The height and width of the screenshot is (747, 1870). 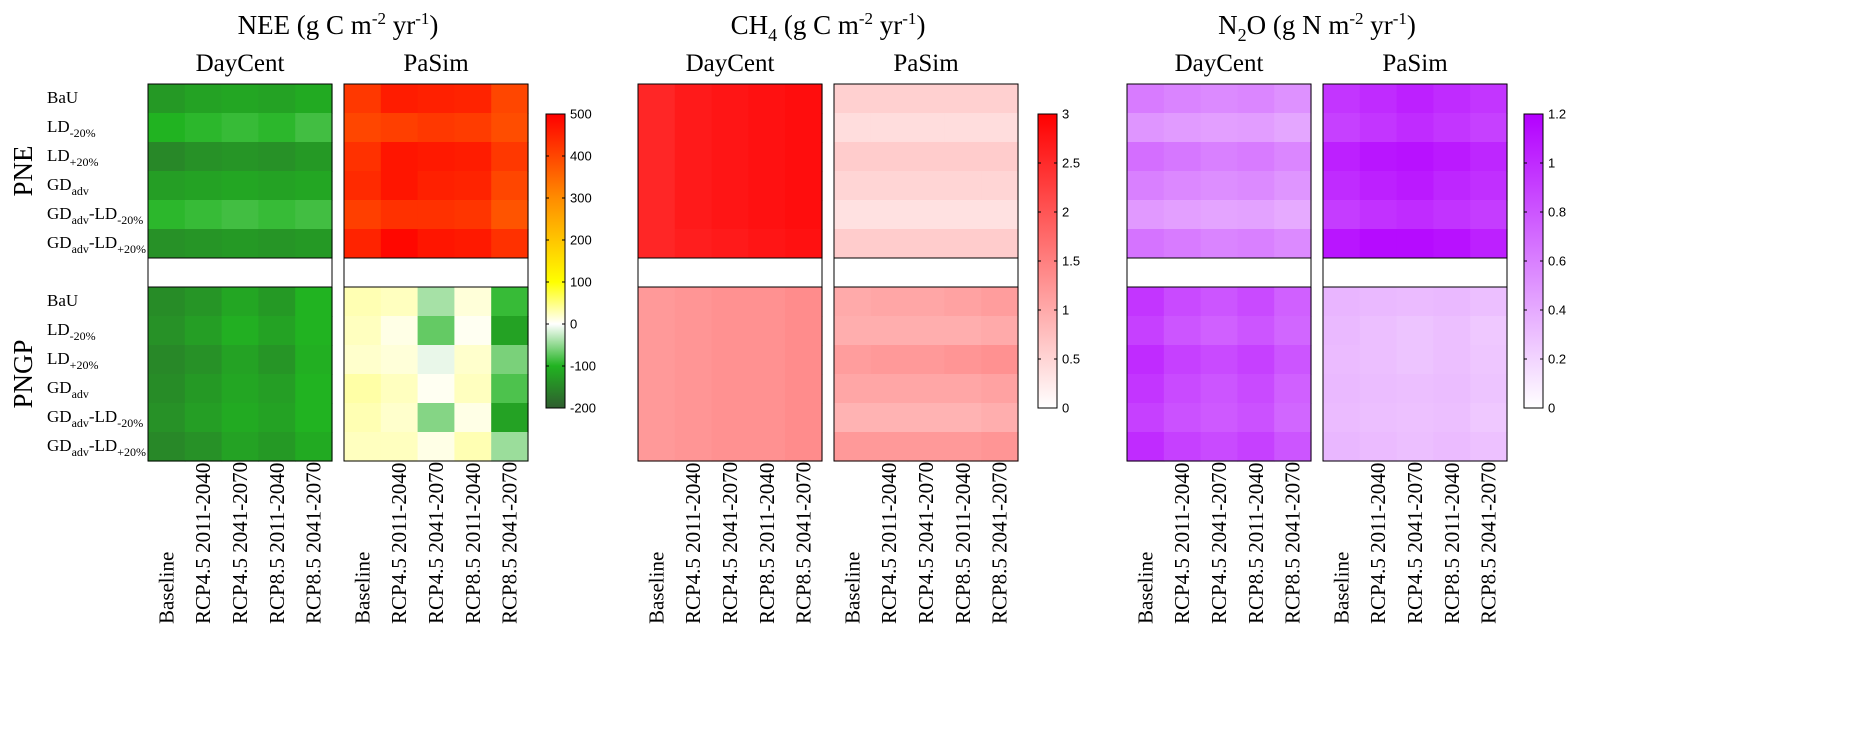 What do you see at coordinates (555, 261) in the screenshot?
I see `colorbar` at bounding box center [555, 261].